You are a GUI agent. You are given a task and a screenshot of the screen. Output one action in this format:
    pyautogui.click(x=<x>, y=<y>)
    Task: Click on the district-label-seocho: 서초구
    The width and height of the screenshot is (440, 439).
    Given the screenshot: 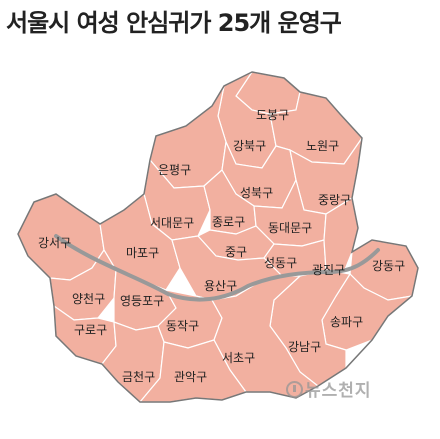 What is the action you would take?
    pyautogui.click(x=238, y=358)
    